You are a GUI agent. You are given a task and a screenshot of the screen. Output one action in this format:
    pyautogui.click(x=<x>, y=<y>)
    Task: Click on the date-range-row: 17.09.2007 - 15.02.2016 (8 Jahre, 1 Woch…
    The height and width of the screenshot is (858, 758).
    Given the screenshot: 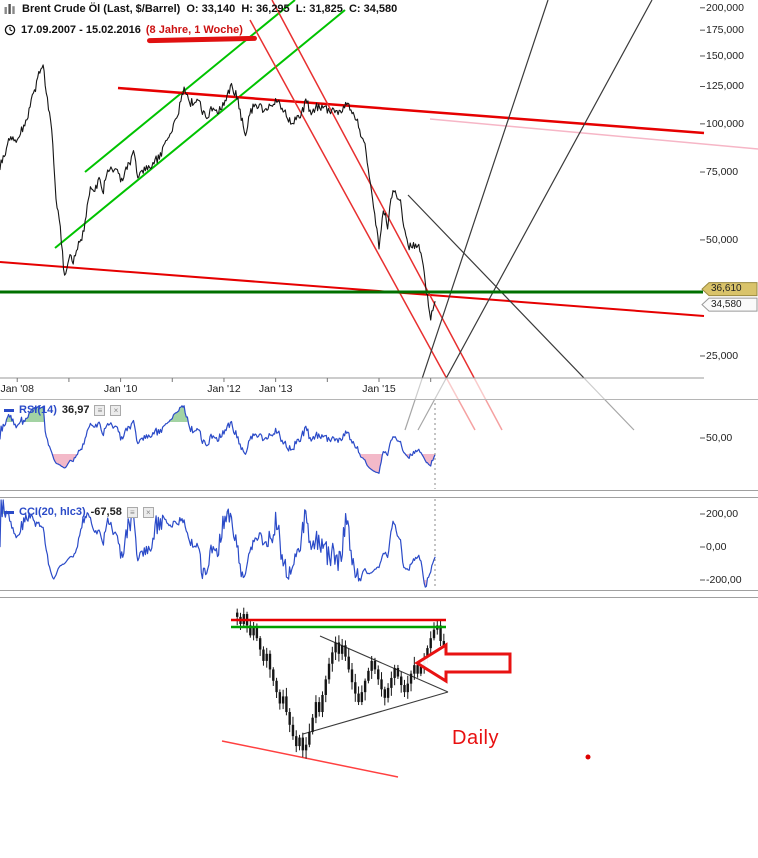 What is the action you would take?
    pyautogui.click(x=123, y=30)
    